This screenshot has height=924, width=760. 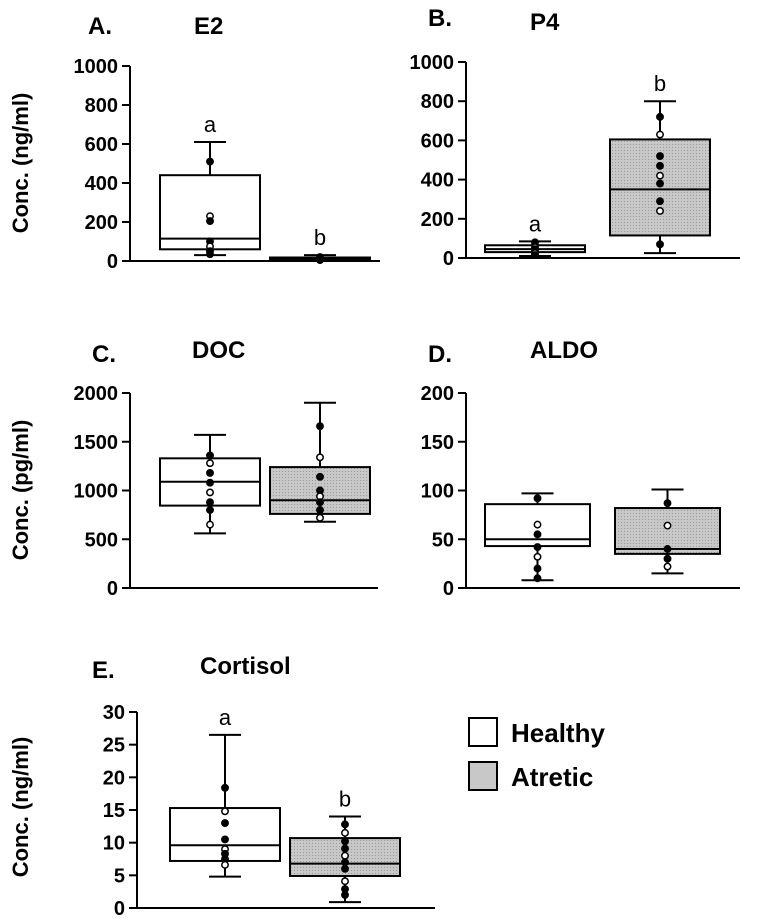 What do you see at coordinates (483, 732) in the screenshot?
I see `legend-swatch-healthy` at bounding box center [483, 732].